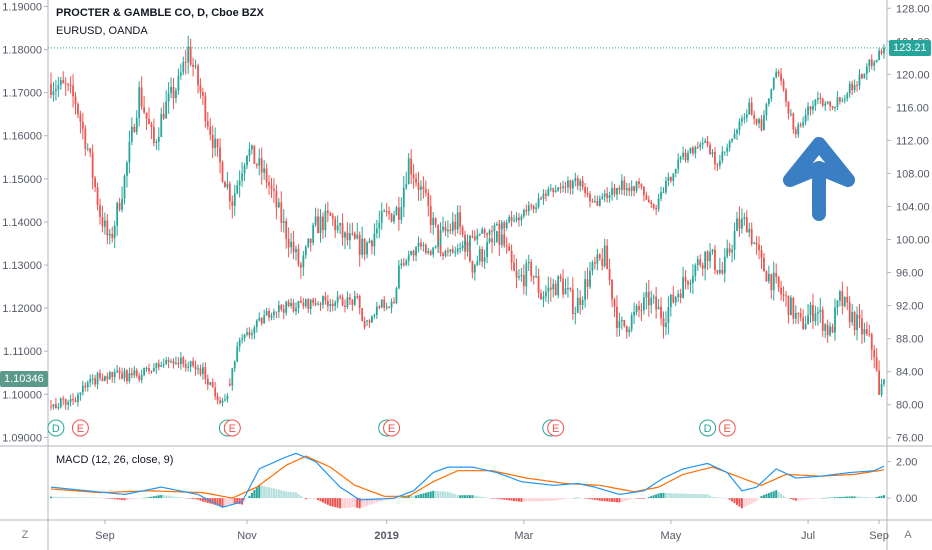 Image resolution: width=932 pixels, height=550 pixels. Describe the element at coordinates (913, 75) in the screenshot. I see `right-axis-tick-label: 120.00` at that location.